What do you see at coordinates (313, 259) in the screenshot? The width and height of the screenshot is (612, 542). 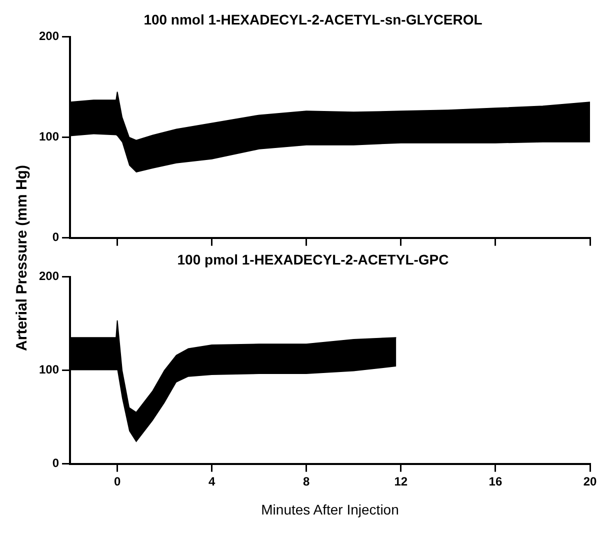 I see `chart-title: 100 pmol 1-HEXADECYL-2-ACETYL-GPC` at bounding box center [313, 259].